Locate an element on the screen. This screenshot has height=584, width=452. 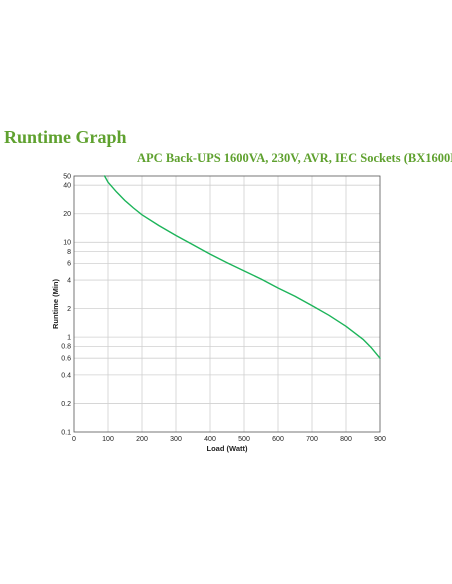
x-tick-label: 900 is located at coordinates (380, 439).